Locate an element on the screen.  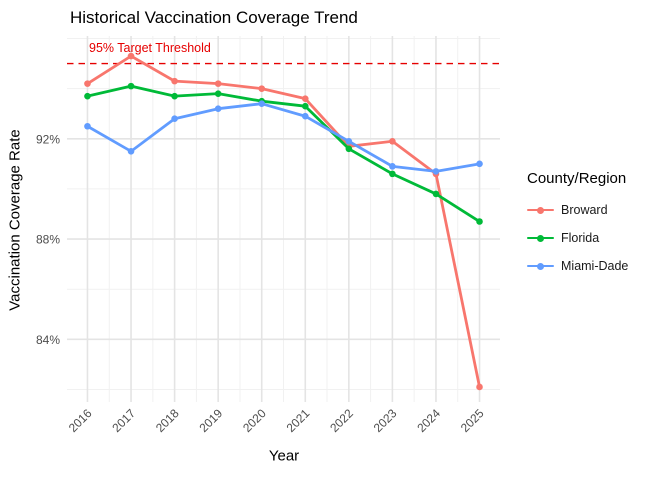
y-tick-label: 88% is located at coordinates (48, 240).